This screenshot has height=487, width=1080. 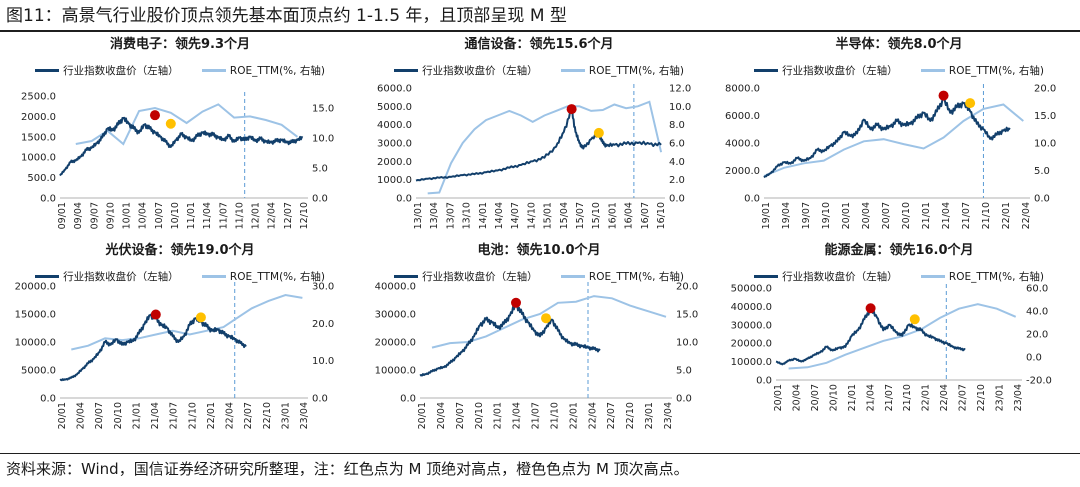 What do you see at coordinates (394, 144) in the screenshot?
I see `y-left-tick-label: 3000.0` at bounding box center [394, 144].